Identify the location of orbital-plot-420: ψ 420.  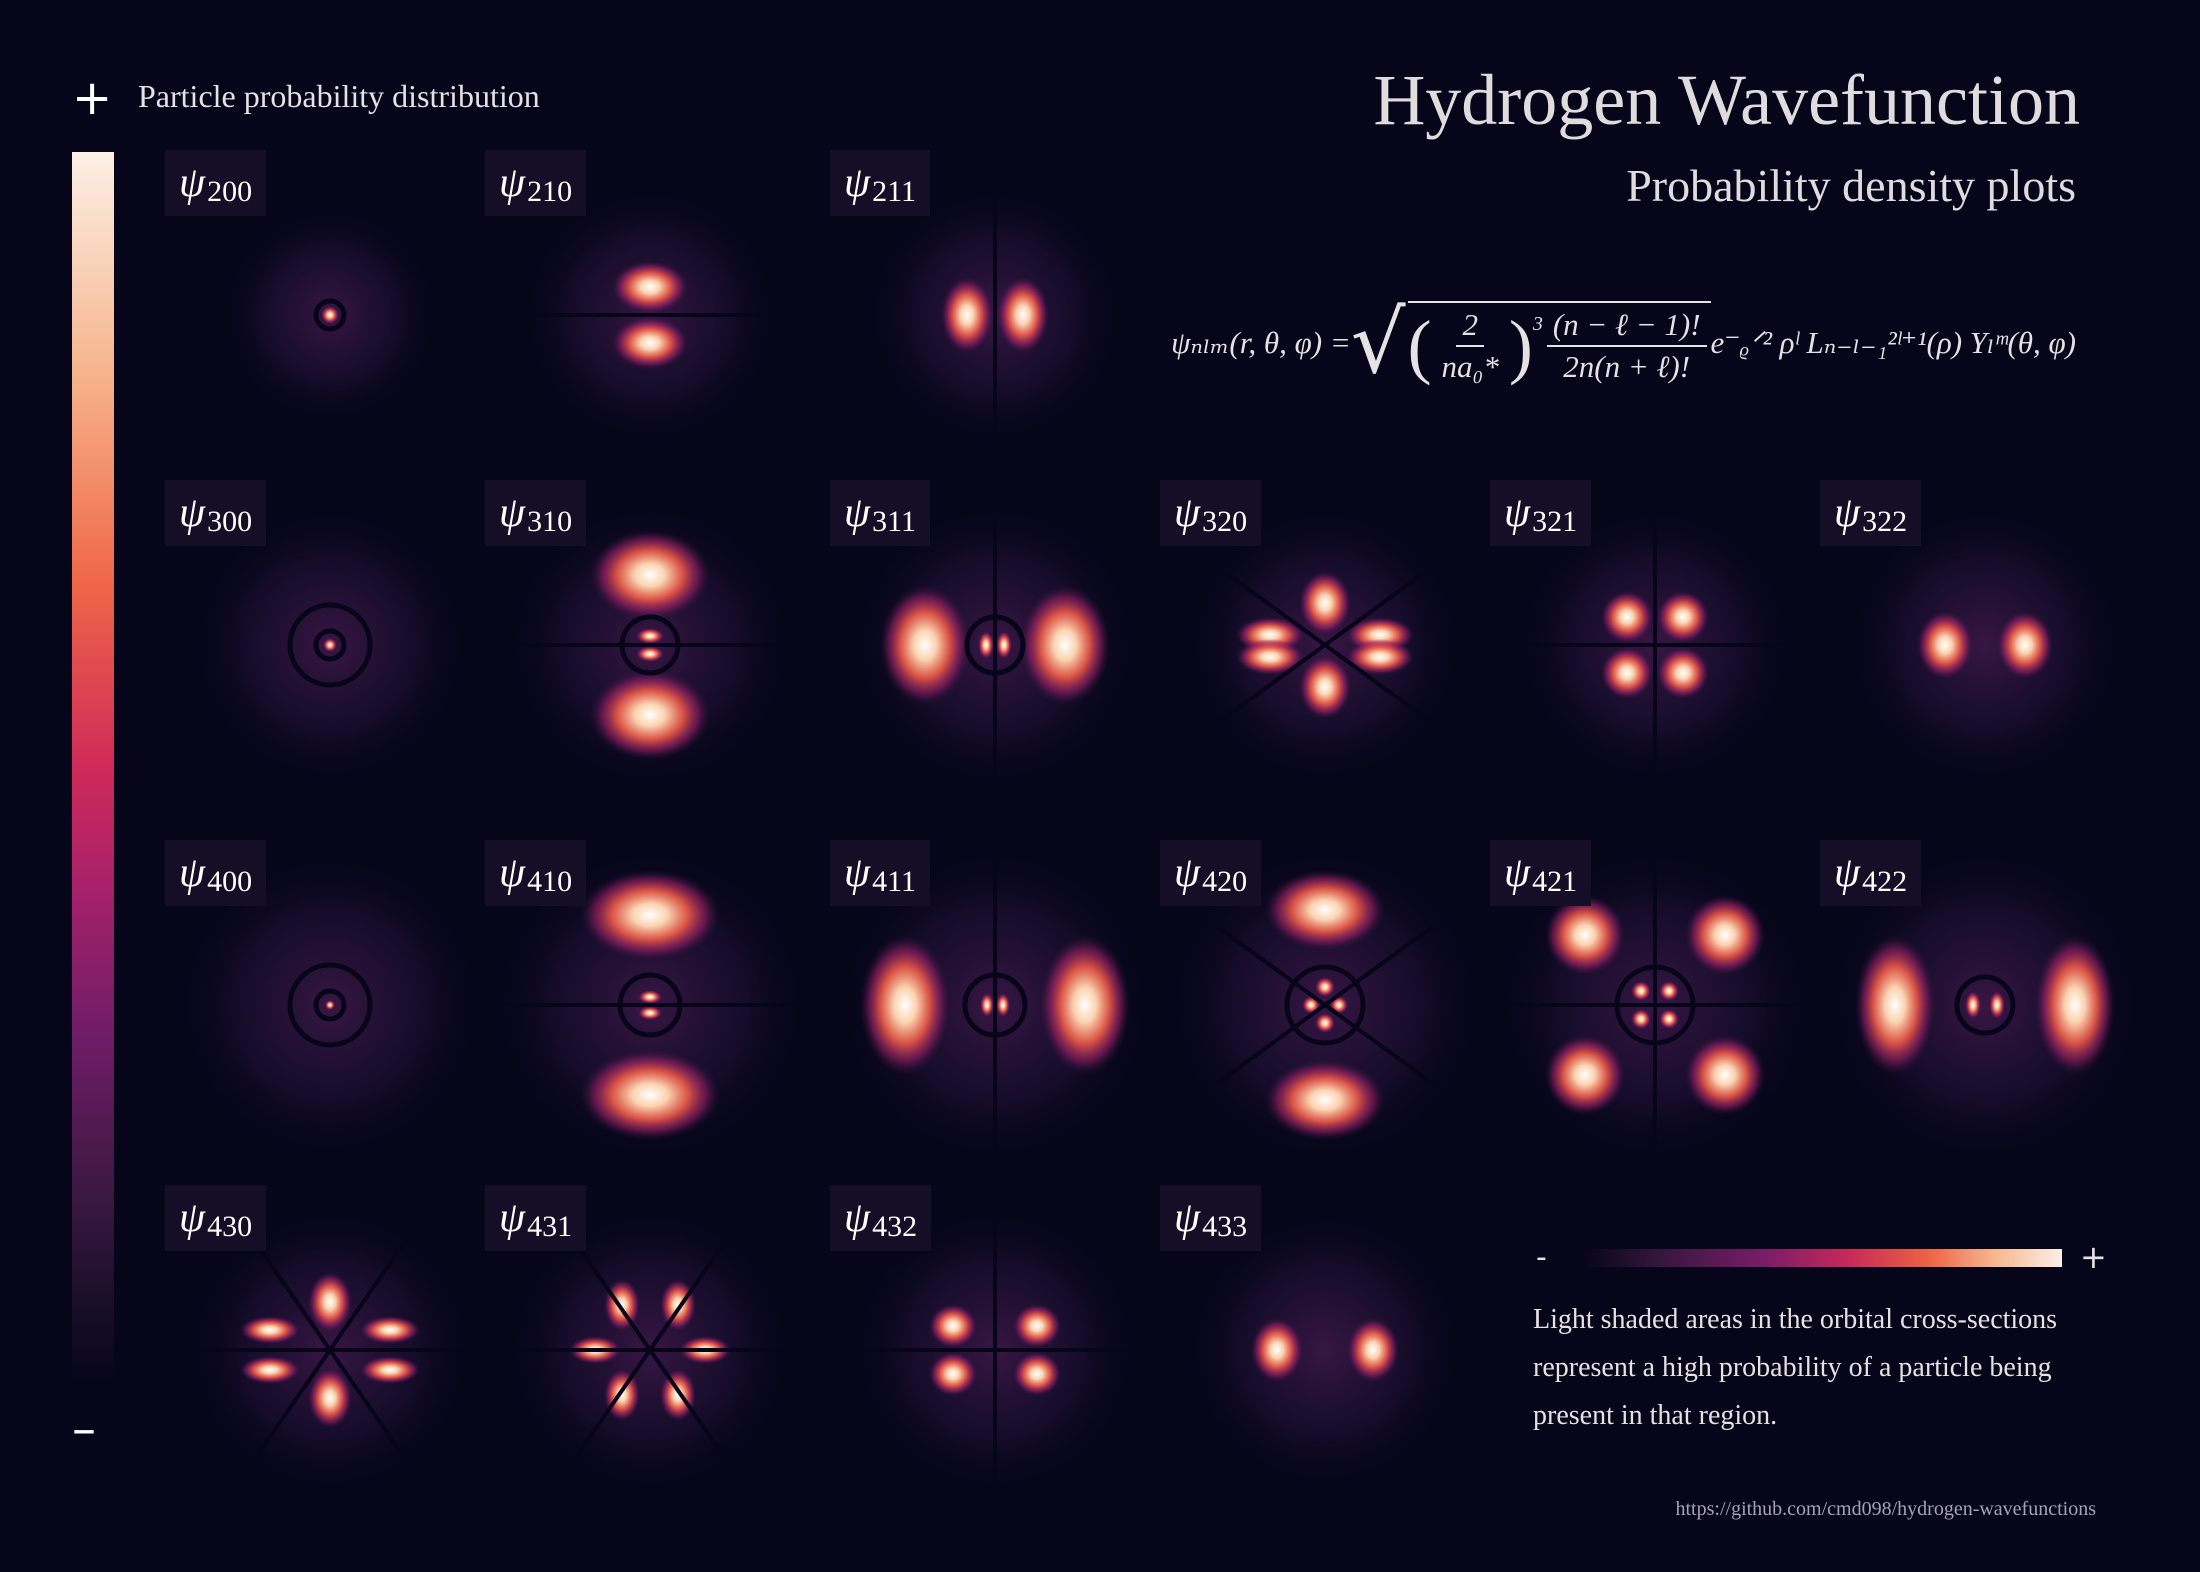
(1325, 1005).